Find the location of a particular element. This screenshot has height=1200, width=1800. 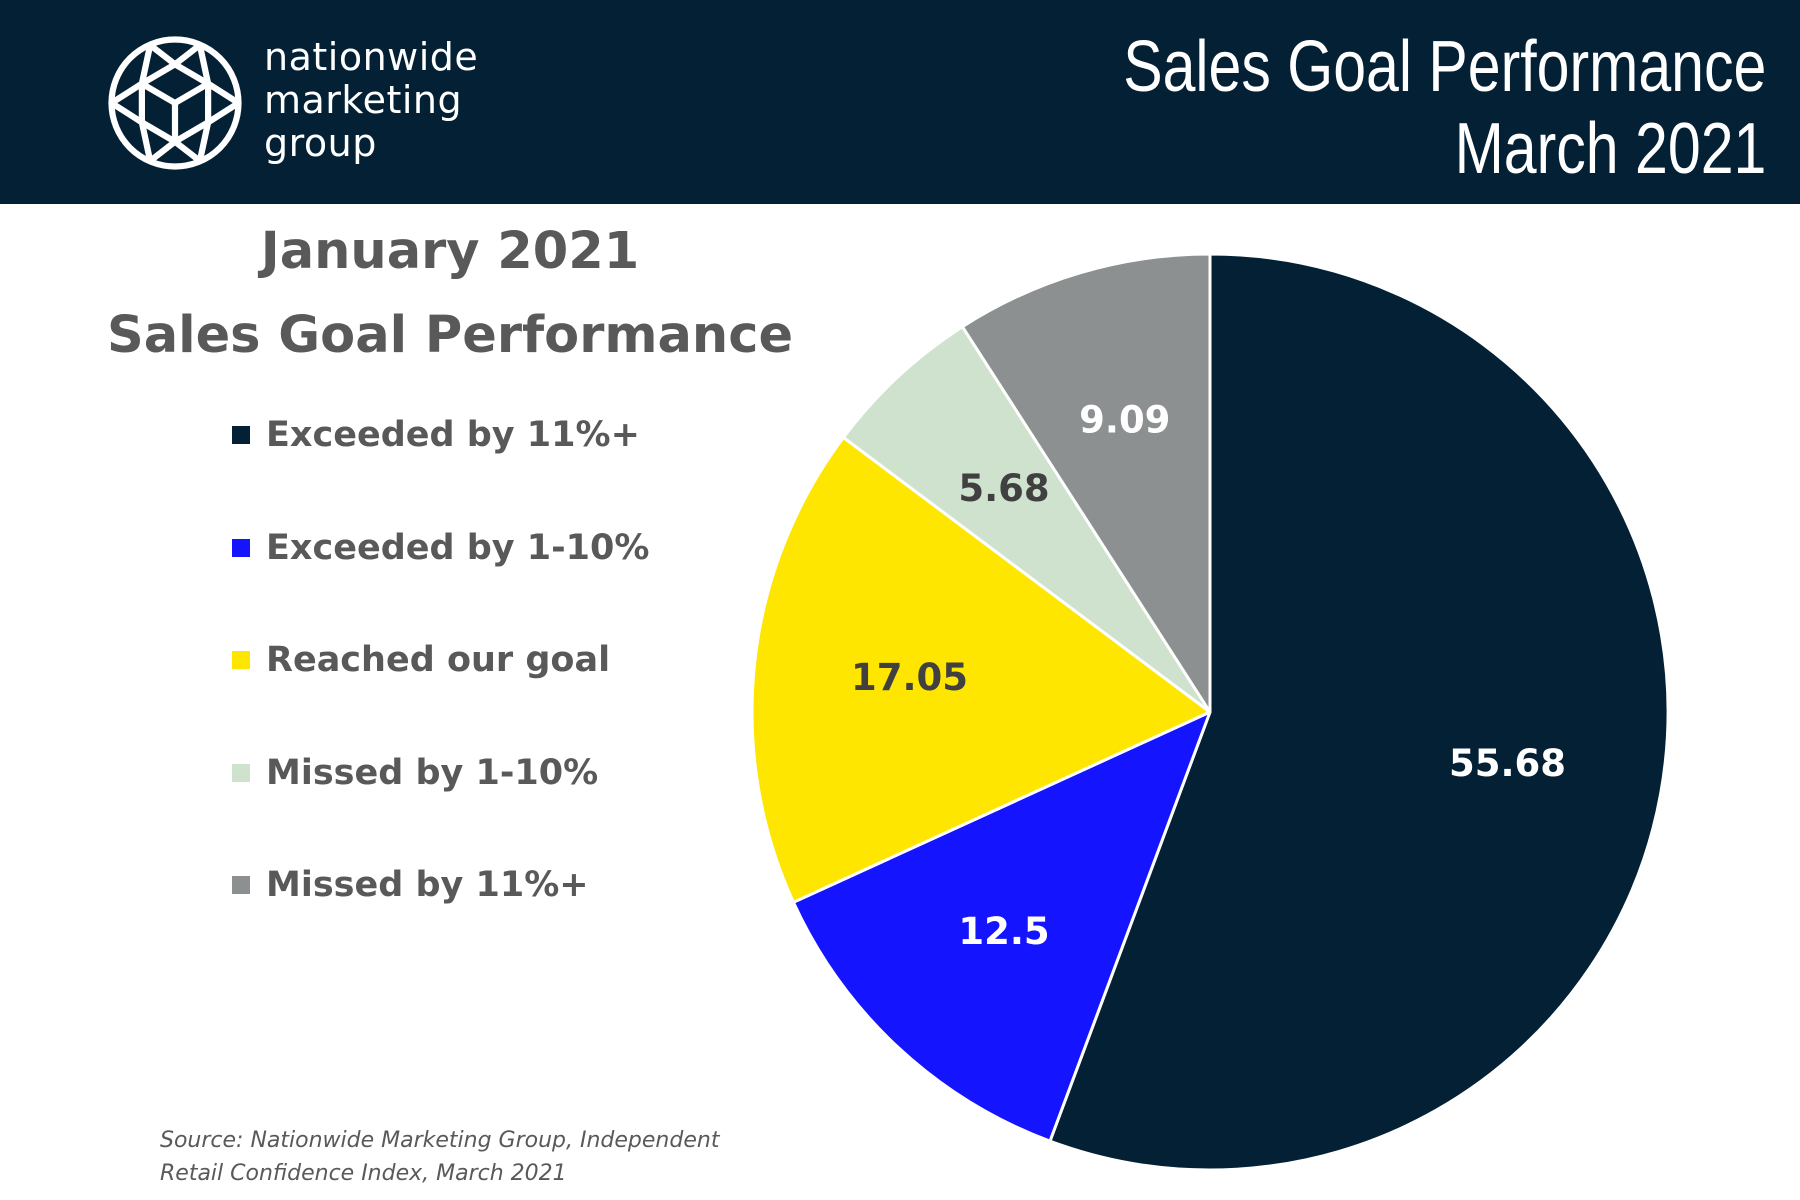

logo-line: marketing is located at coordinates (363, 100).